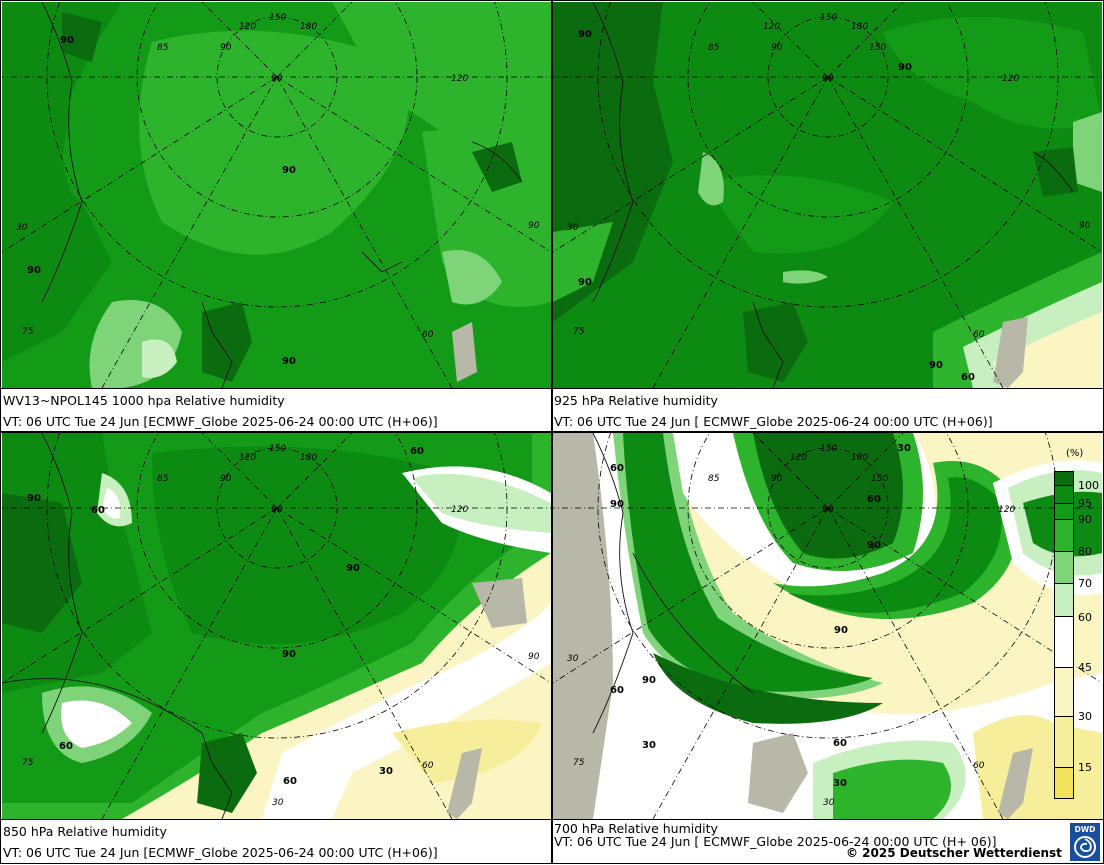  I want to click on legend-unit: (%), so click(1075, 453).